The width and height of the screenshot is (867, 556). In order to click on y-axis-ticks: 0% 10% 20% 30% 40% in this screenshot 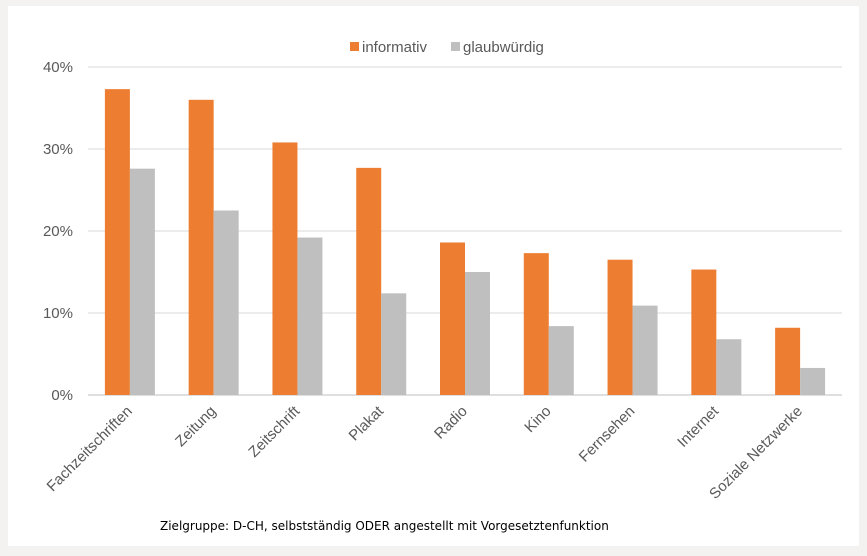, I will do `click(58, 231)`.